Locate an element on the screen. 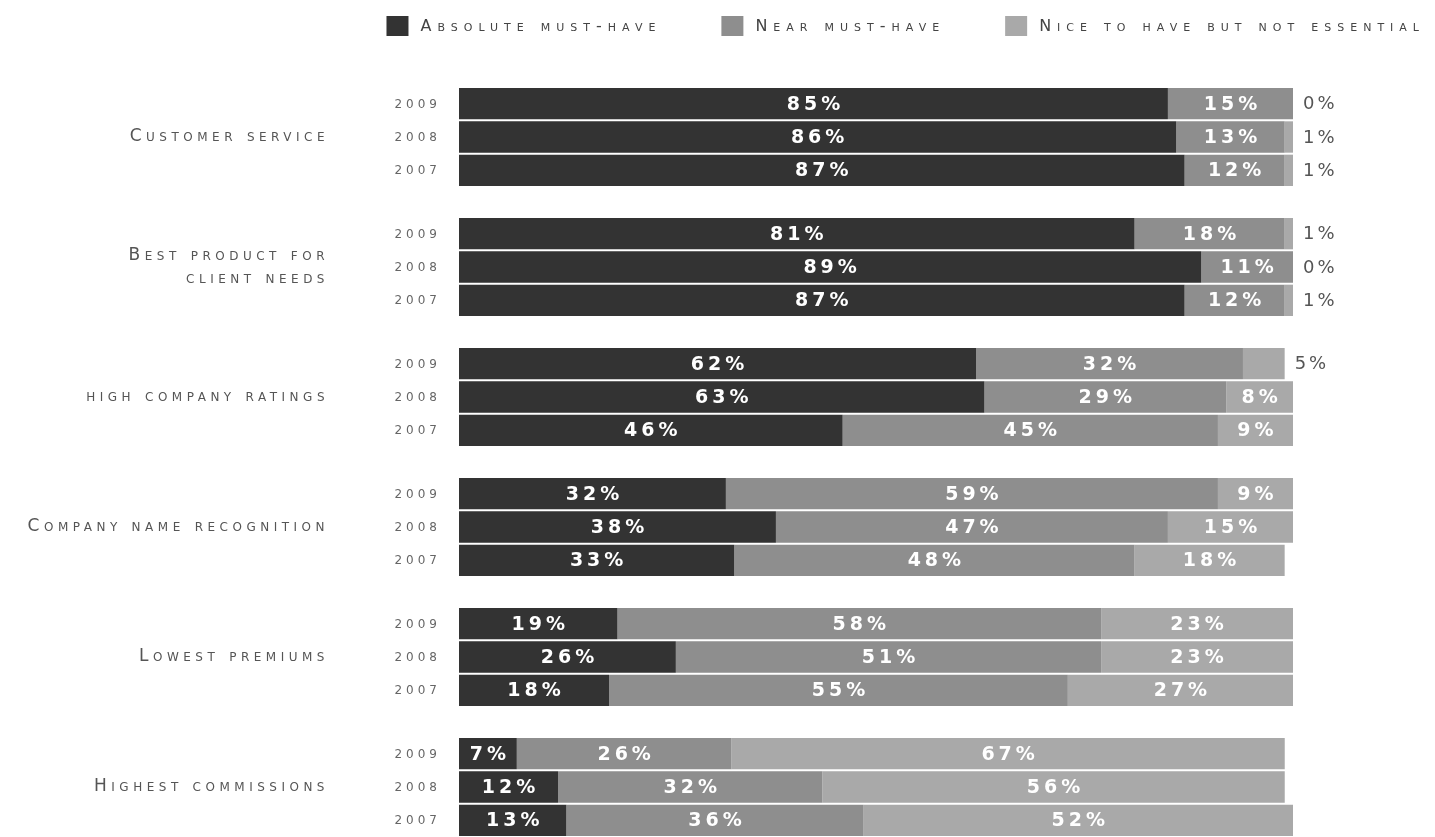  data-label: 62% is located at coordinates (719, 362).